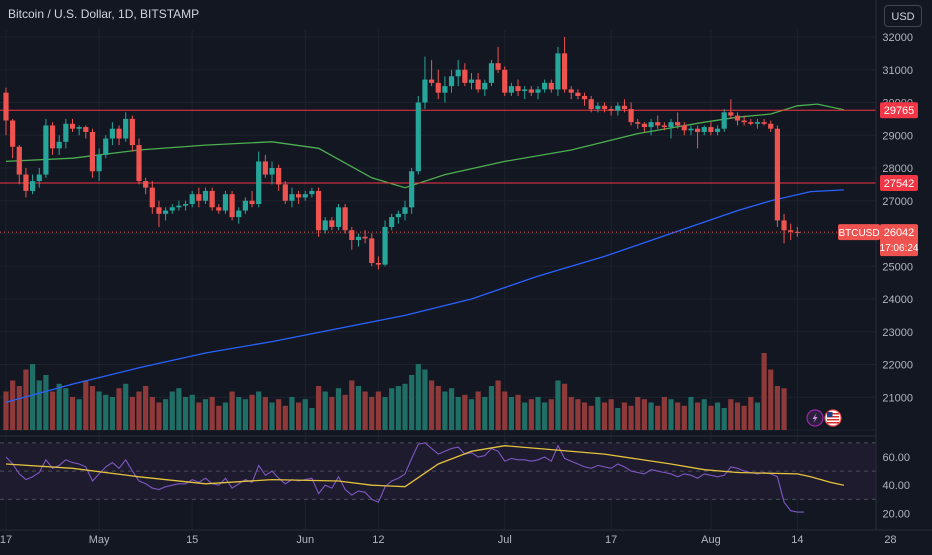 The image size is (932, 555). What do you see at coordinates (904, 275) in the screenshot?
I see `price-axis` at bounding box center [904, 275].